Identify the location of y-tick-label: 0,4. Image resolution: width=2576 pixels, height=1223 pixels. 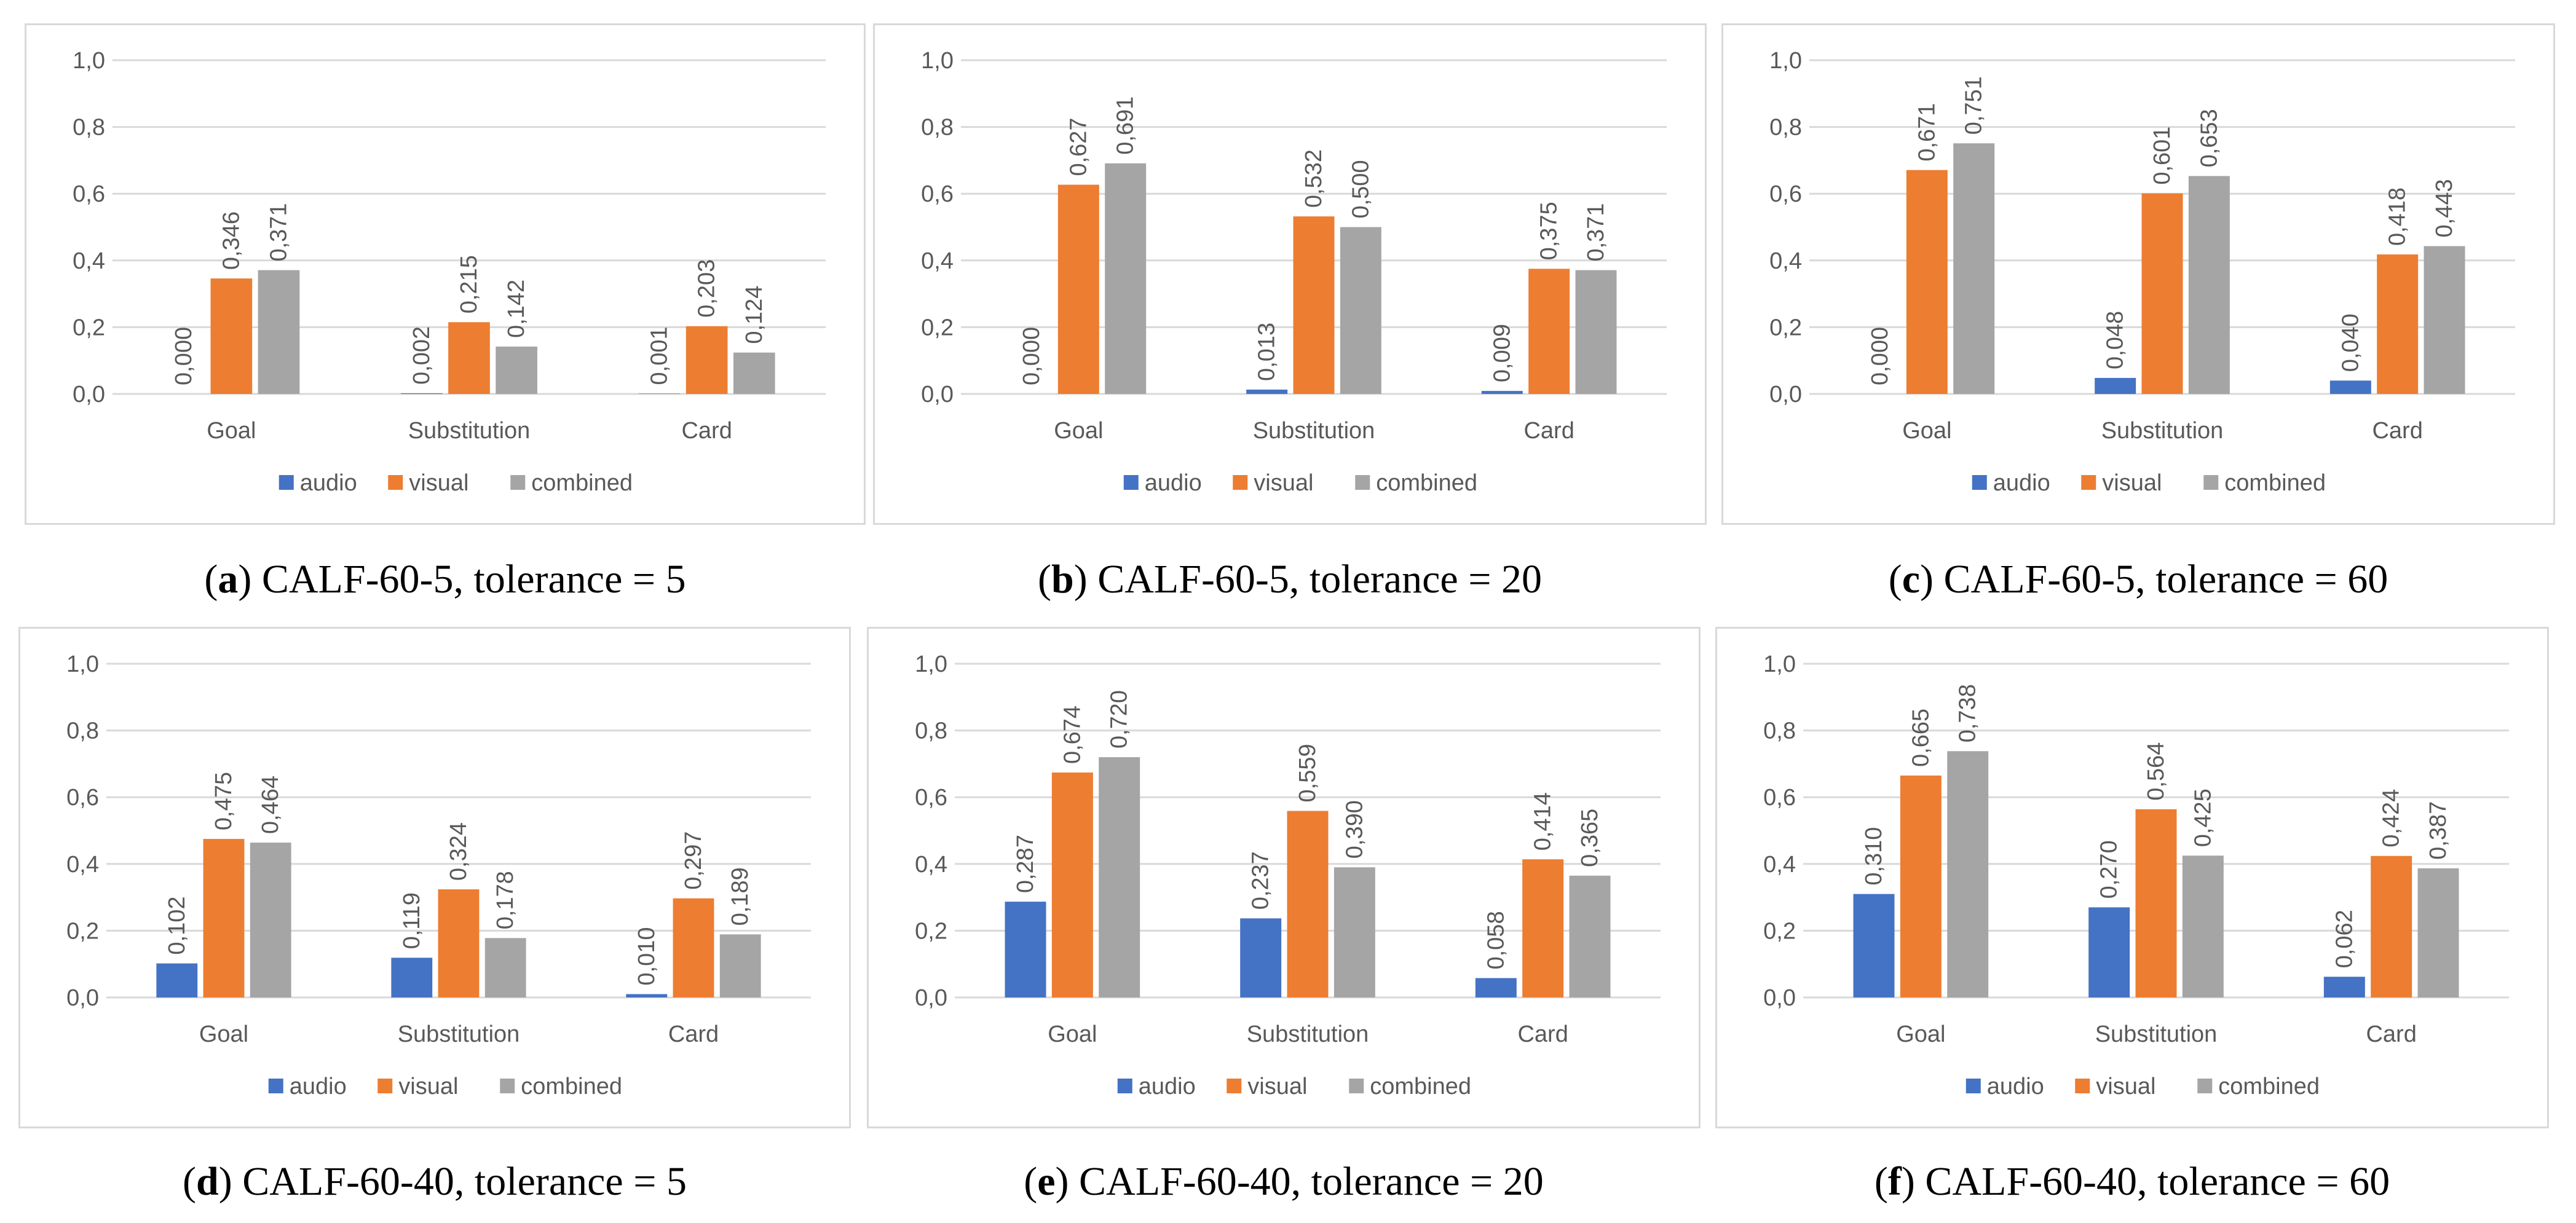
(1779, 865).